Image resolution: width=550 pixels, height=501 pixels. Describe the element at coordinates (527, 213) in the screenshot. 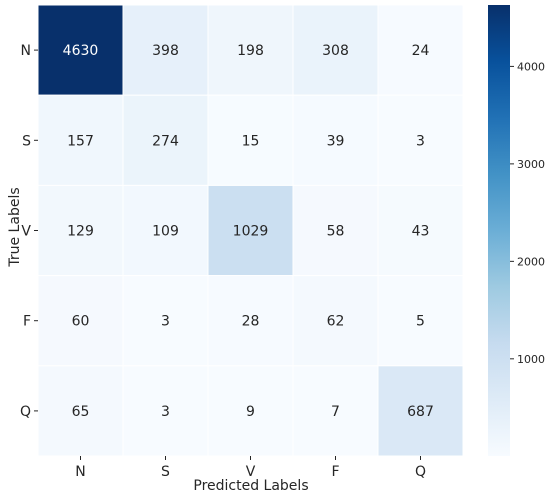

I see `colorbar-ticks: 1000 2000 3000 4000` at that location.